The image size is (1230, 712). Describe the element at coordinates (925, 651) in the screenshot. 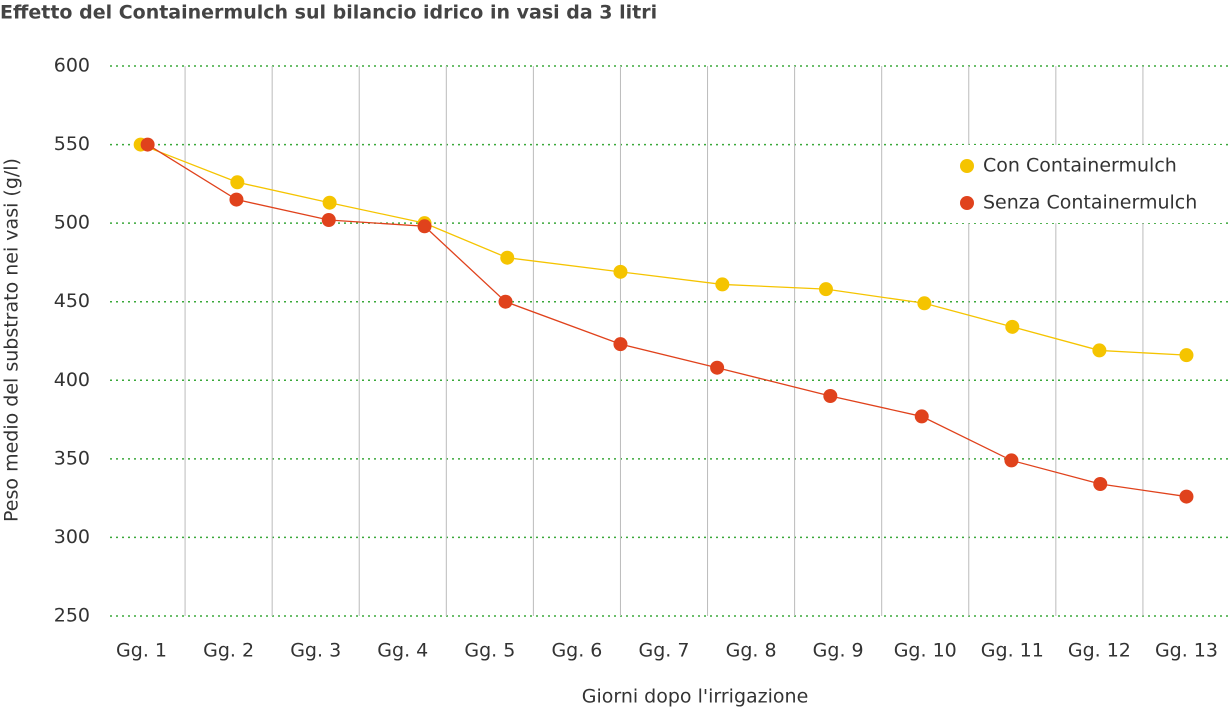

I see `x-tick-label: Gg. 10` at that location.